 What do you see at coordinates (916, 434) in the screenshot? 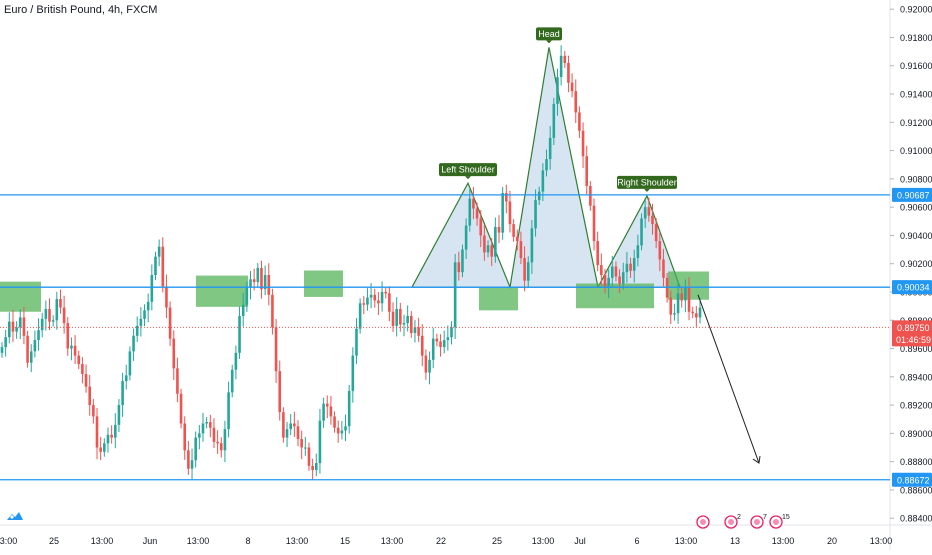
I see `price-tick-label: 0.89000` at bounding box center [916, 434].